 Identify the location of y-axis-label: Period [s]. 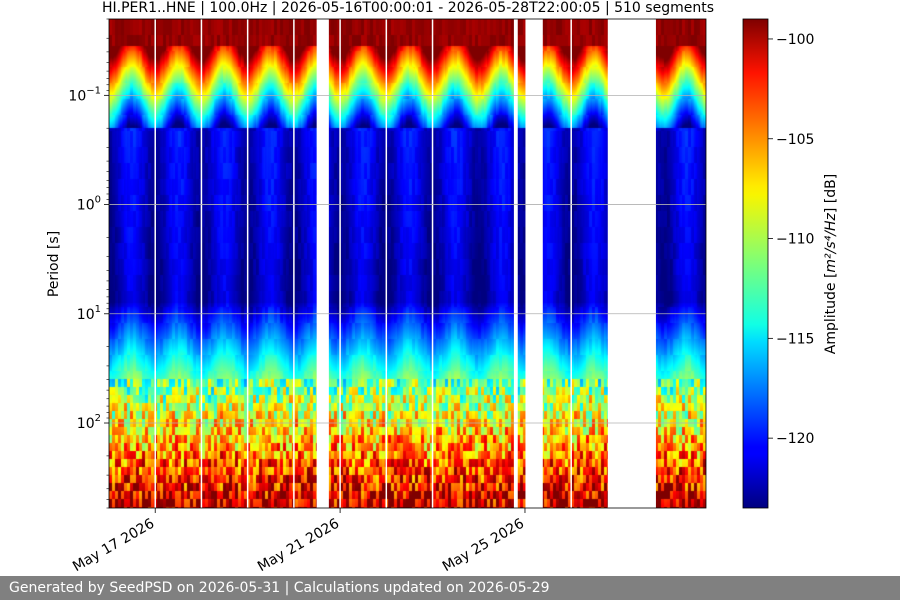
(54, 264).